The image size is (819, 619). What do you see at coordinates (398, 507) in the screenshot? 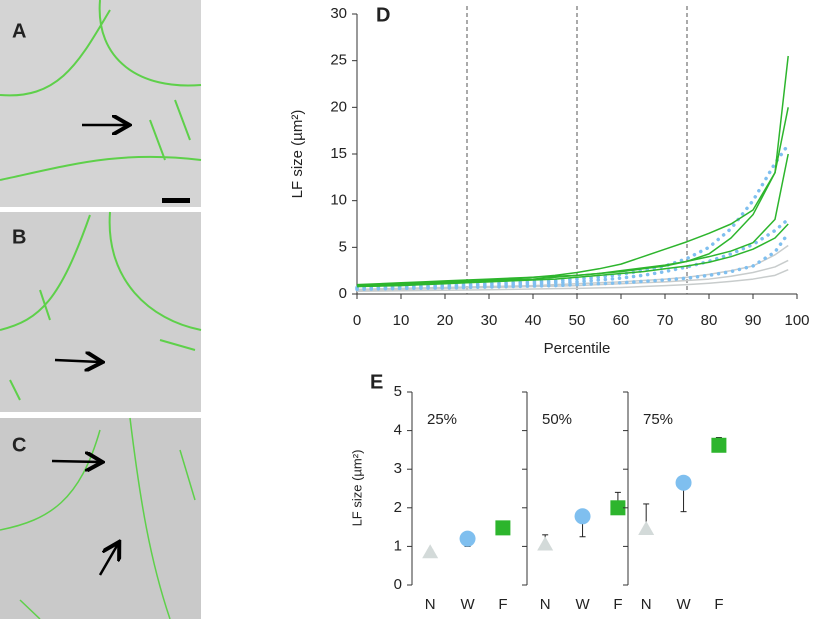
I see `y-tick-label: 2` at bounding box center [398, 507].